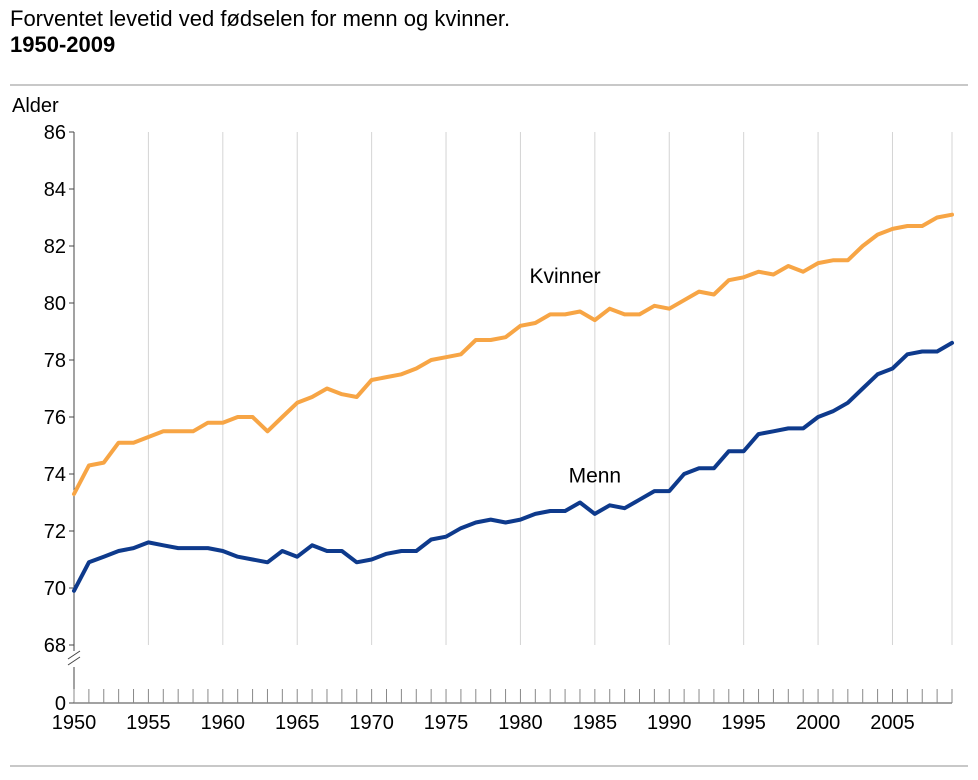  What do you see at coordinates (74, 723) in the screenshot?
I see `x-tick-label: 1950` at bounding box center [74, 723].